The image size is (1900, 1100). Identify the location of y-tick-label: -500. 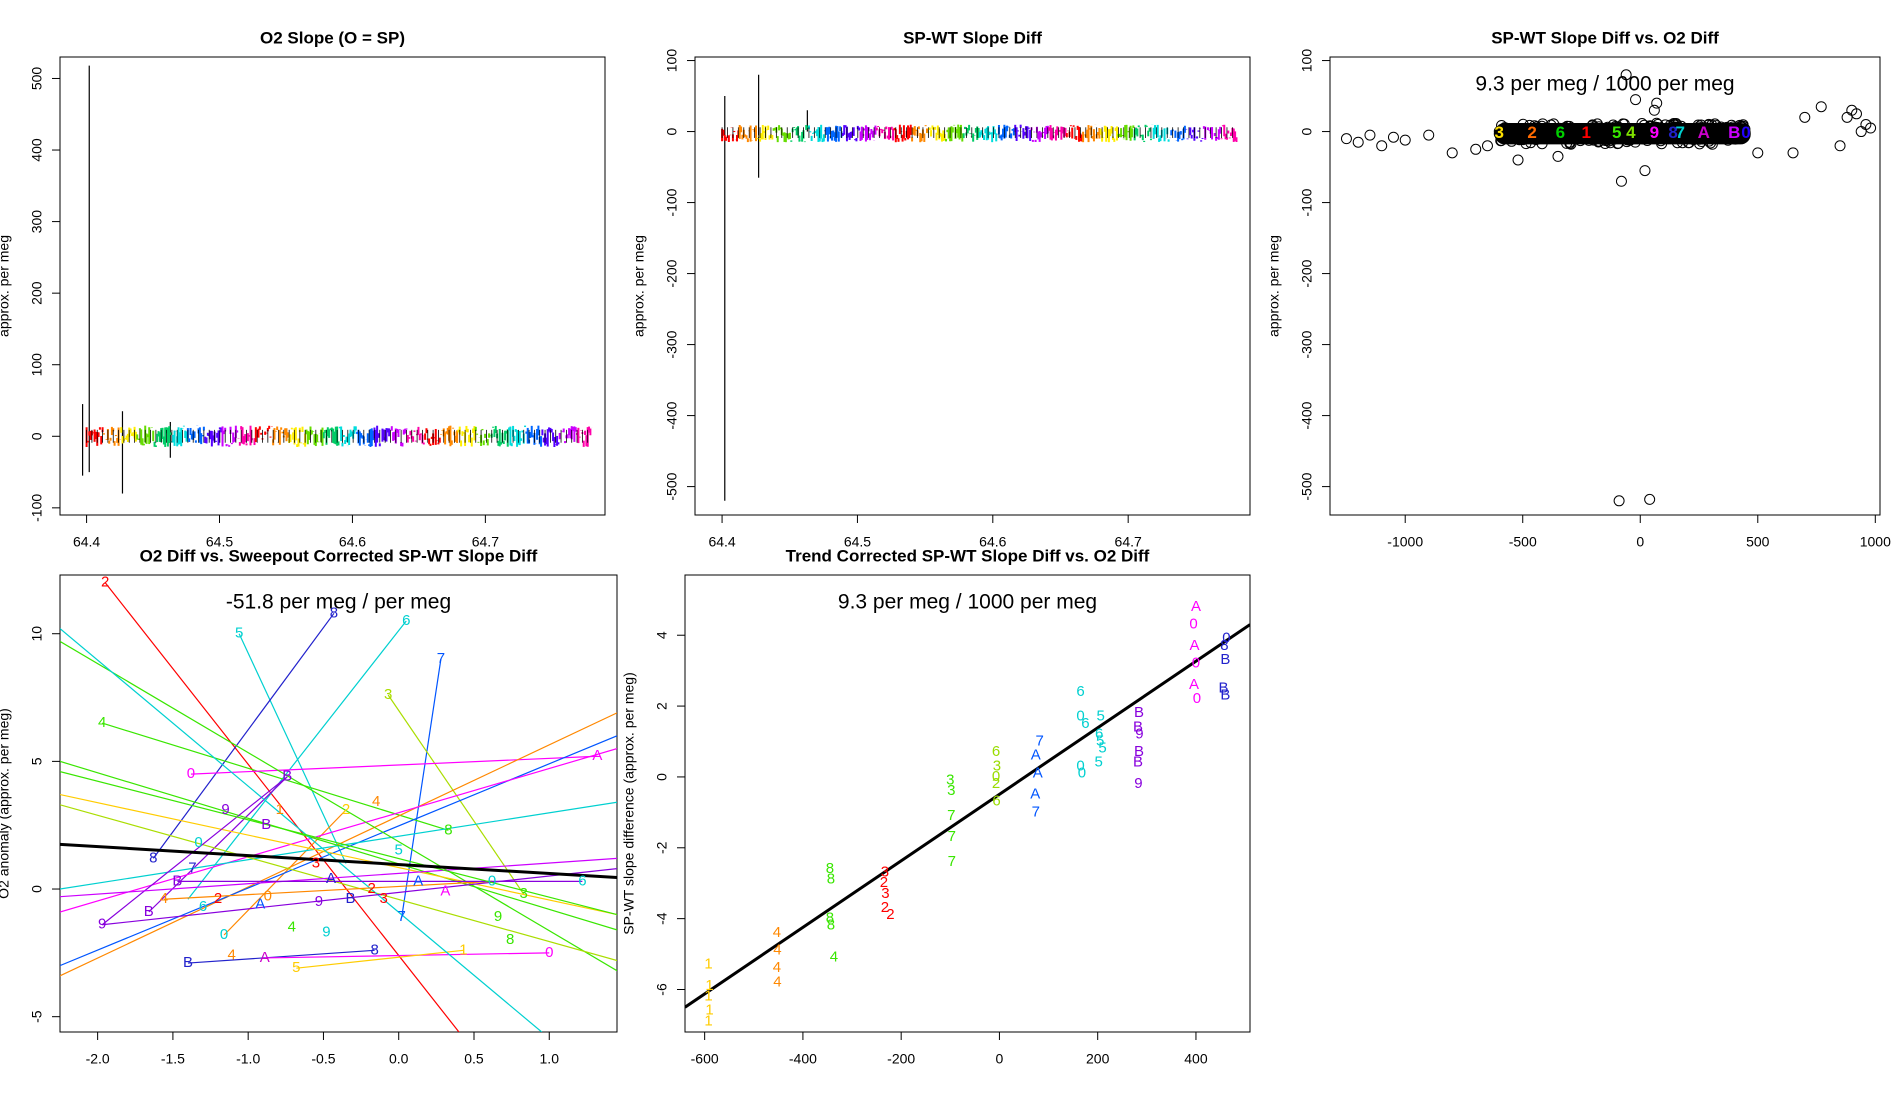
(1307, 486).